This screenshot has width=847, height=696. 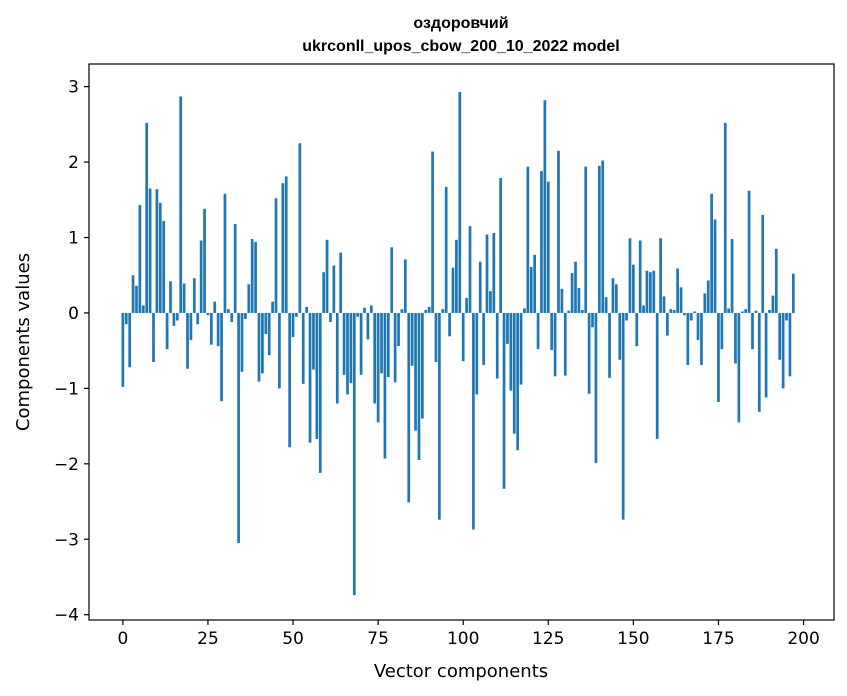 What do you see at coordinates (803, 639) in the screenshot?
I see `x-tick-label: 200` at bounding box center [803, 639].